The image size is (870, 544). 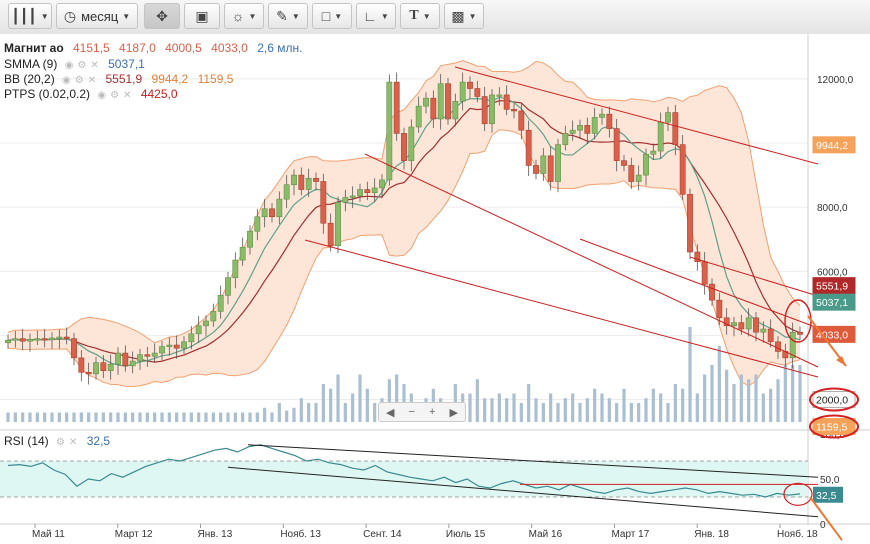 What do you see at coordinates (411, 412) in the screenshot?
I see `zoom-out-icon: −` at bounding box center [411, 412].